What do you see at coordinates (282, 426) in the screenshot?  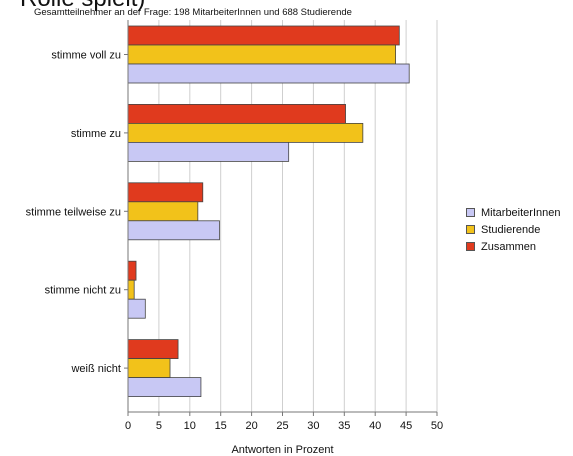 I see `x-tick-label: 25` at bounding box center [282, 426].